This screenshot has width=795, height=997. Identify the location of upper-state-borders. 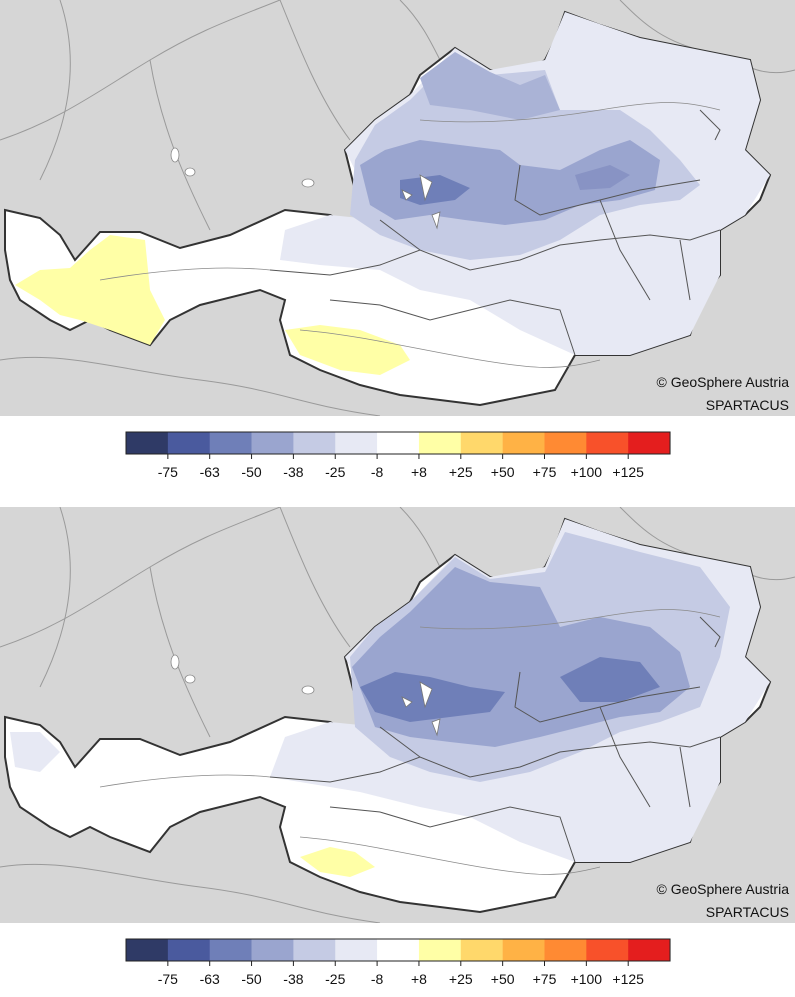
(495, 232).